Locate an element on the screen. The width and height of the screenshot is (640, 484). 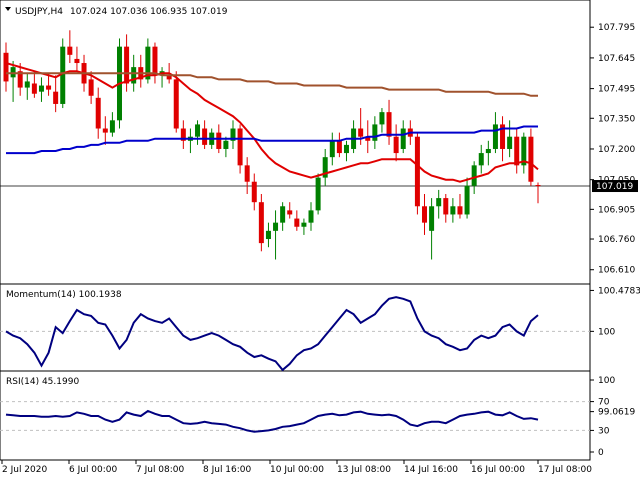
time-tick-label: 8 Jul 16:00 is located at coordinates (227, 470).